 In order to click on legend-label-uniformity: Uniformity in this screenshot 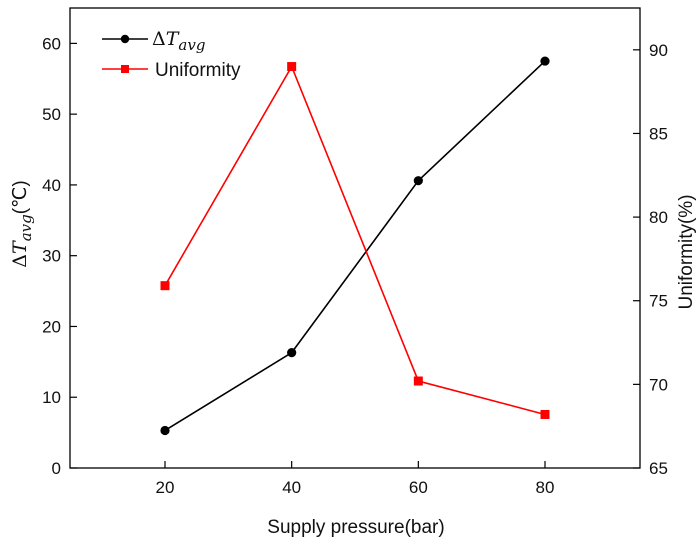, I will do `click(198, 70)`.